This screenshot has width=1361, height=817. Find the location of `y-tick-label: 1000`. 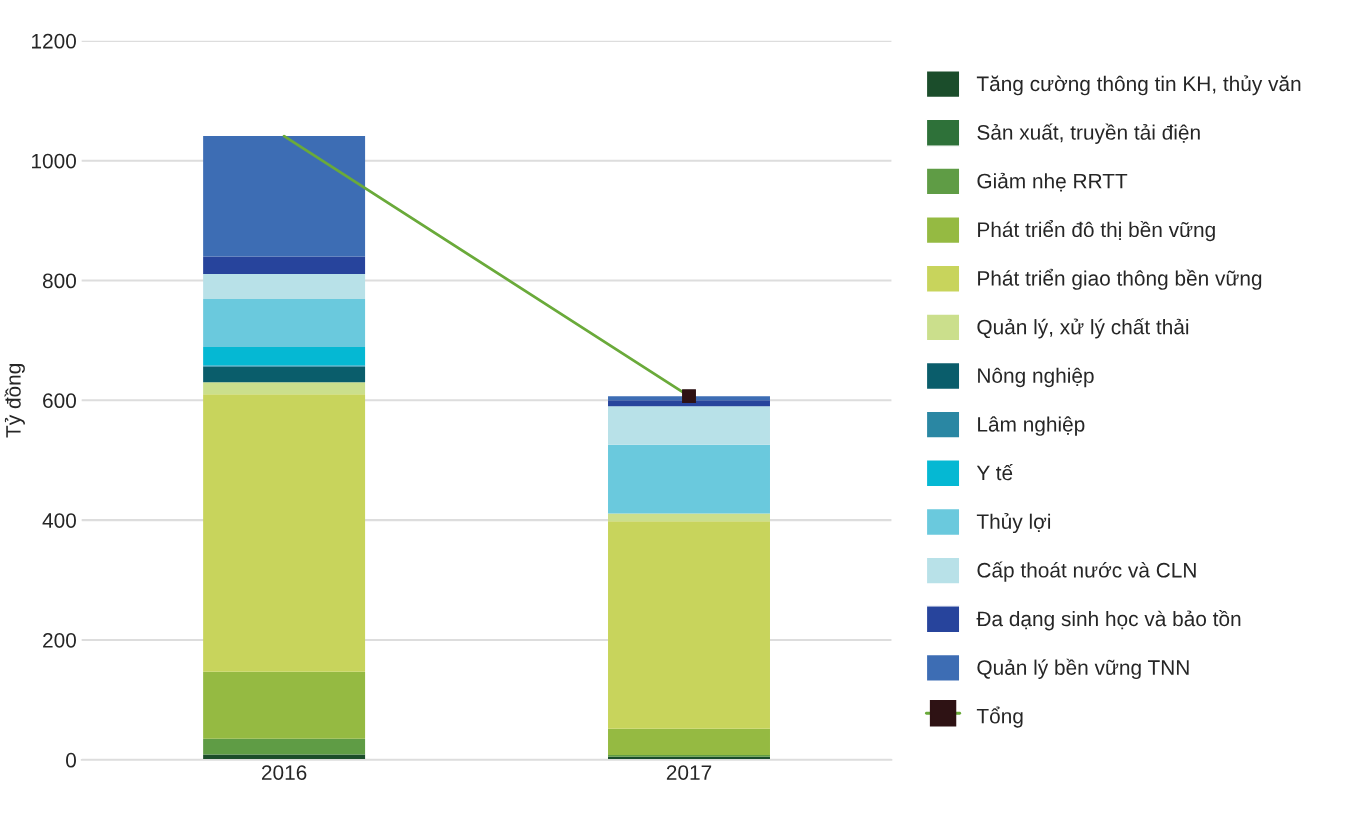

y-tick-label: 1000 is located at coordinates (54, 161).